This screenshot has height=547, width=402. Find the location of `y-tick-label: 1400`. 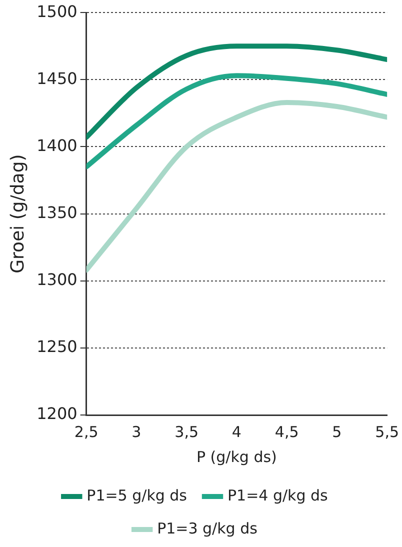

y-tick-label: 1400 is located at coordinates (57, 145).